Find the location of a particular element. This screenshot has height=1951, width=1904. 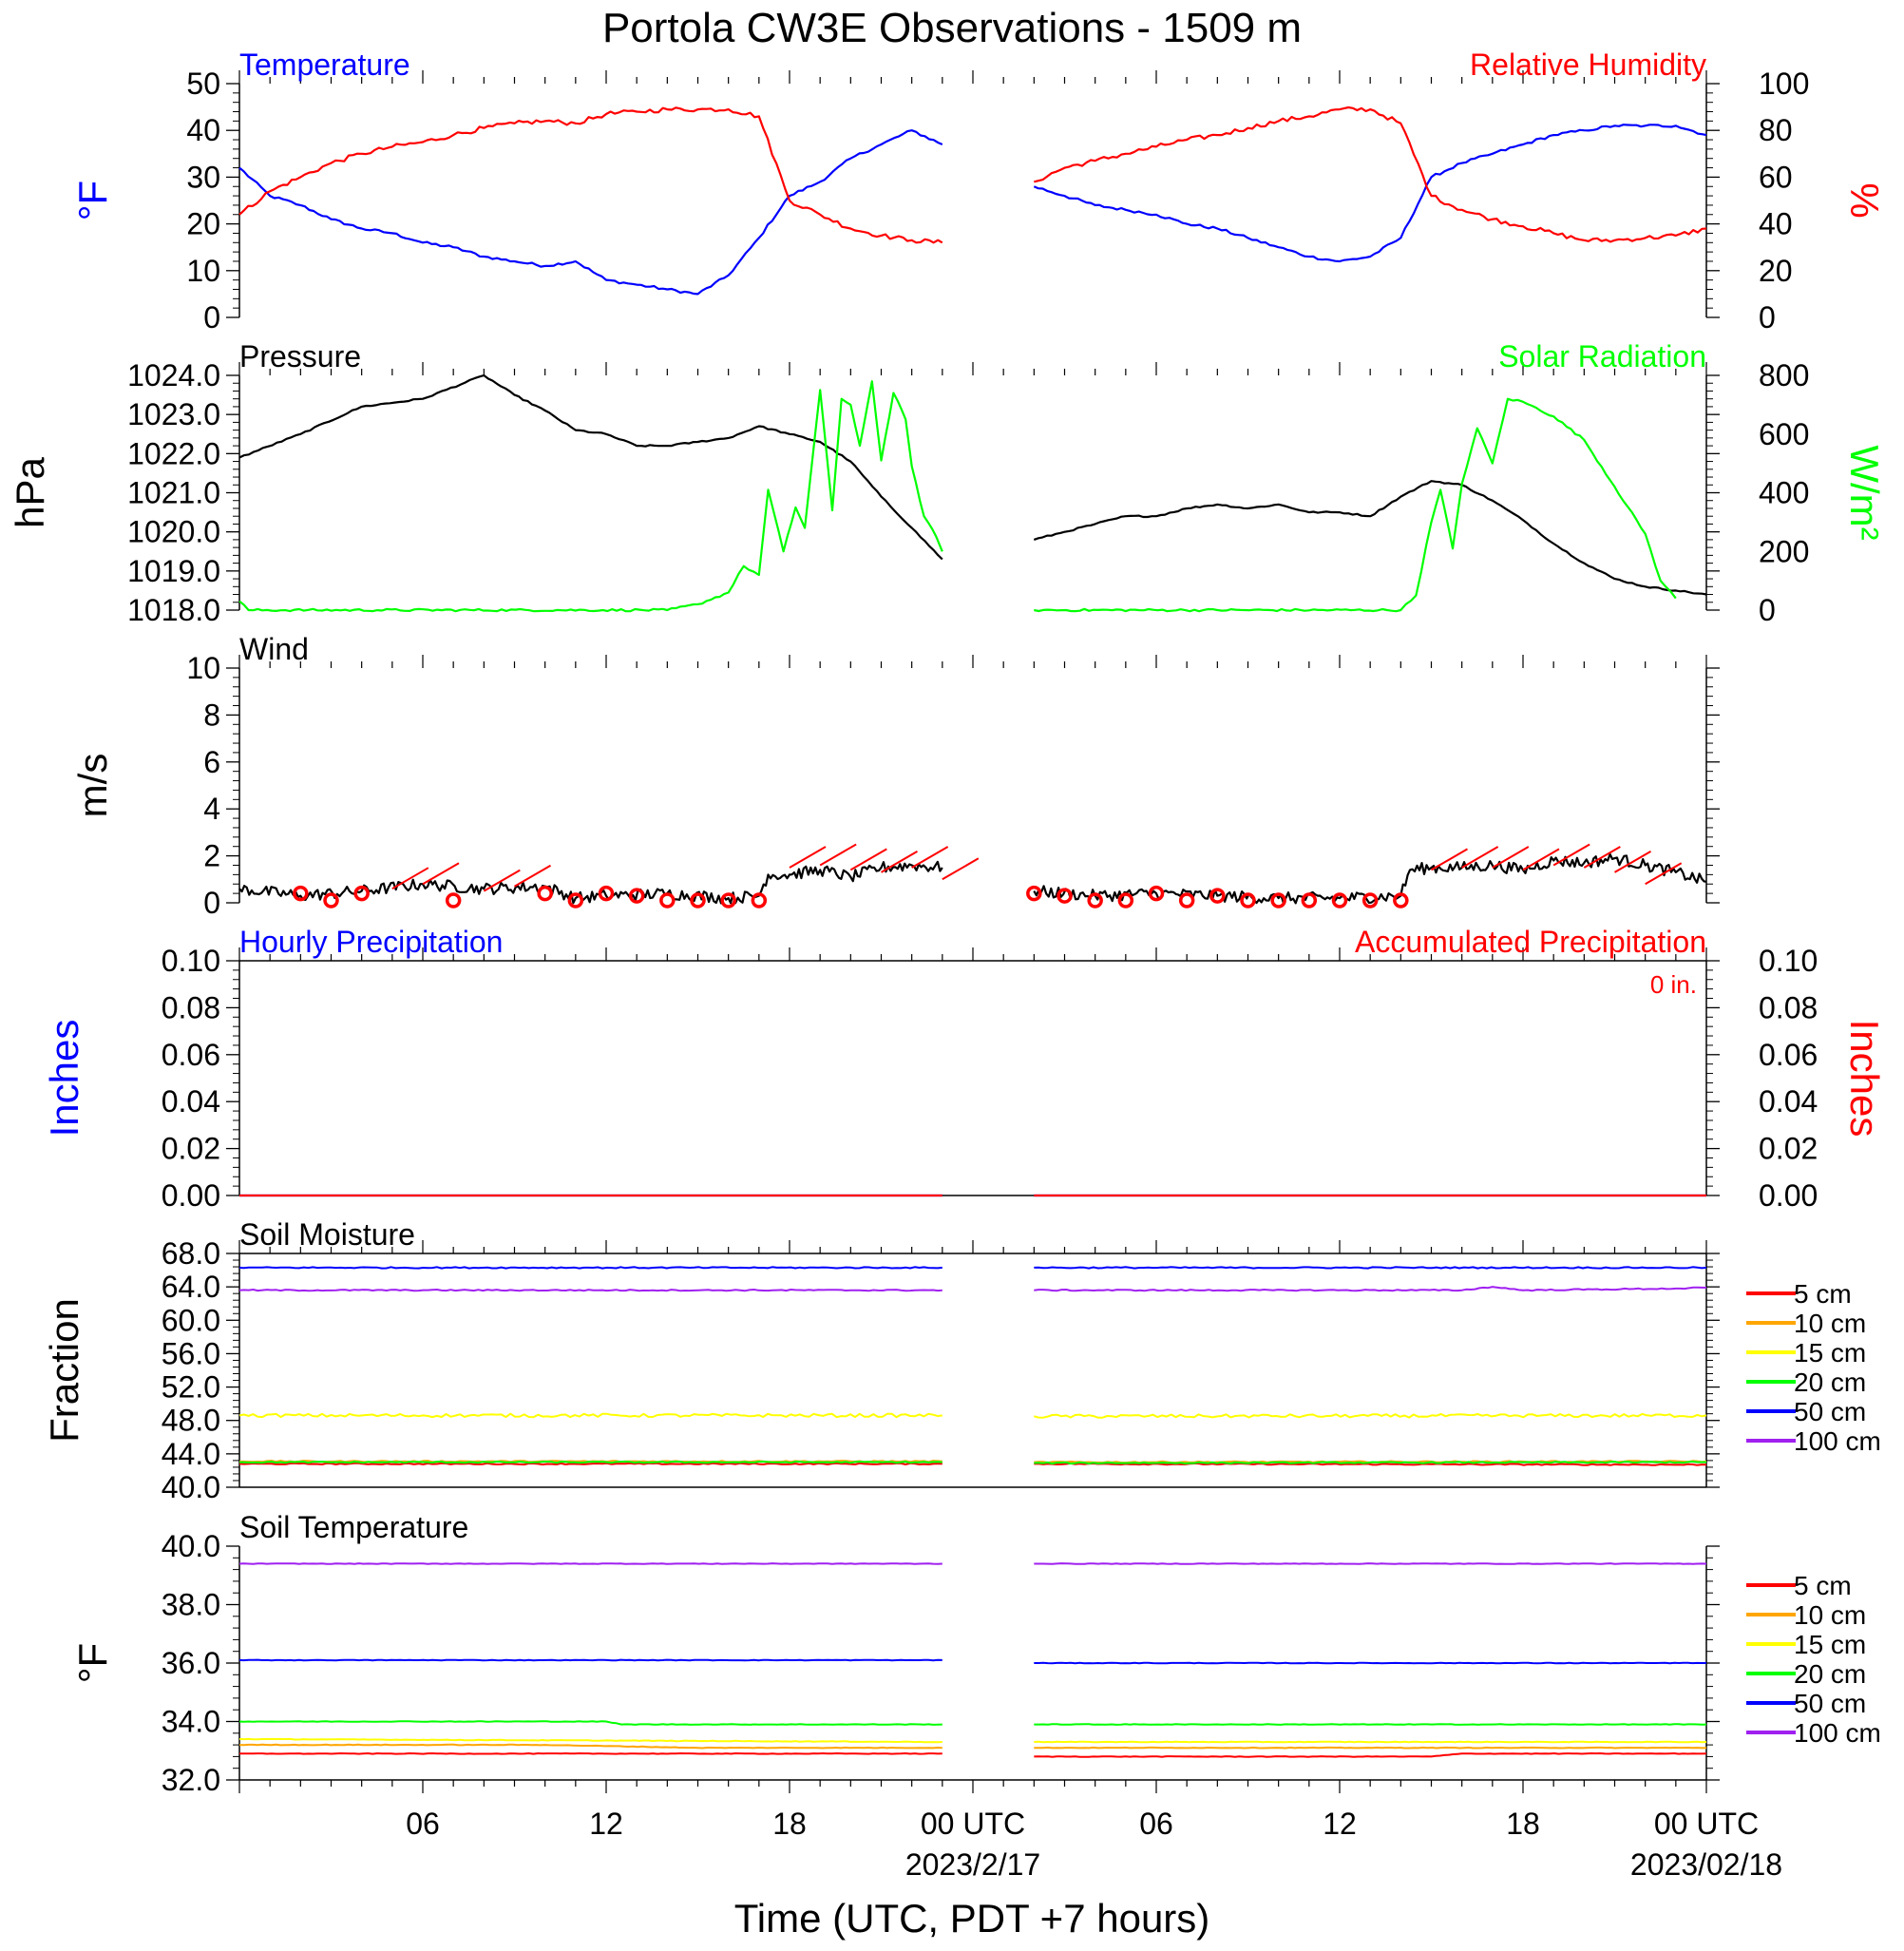

legend-label: 50 cm is located at coordinates (1830, 1411).